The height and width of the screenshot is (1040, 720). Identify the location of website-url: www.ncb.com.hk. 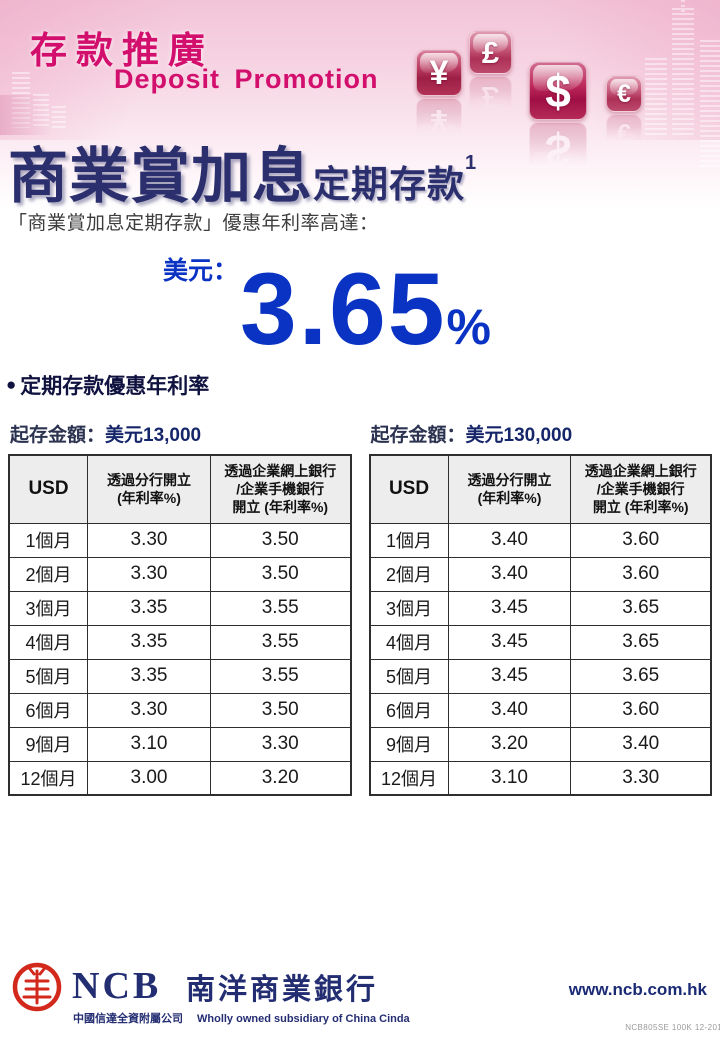
(637, 989).